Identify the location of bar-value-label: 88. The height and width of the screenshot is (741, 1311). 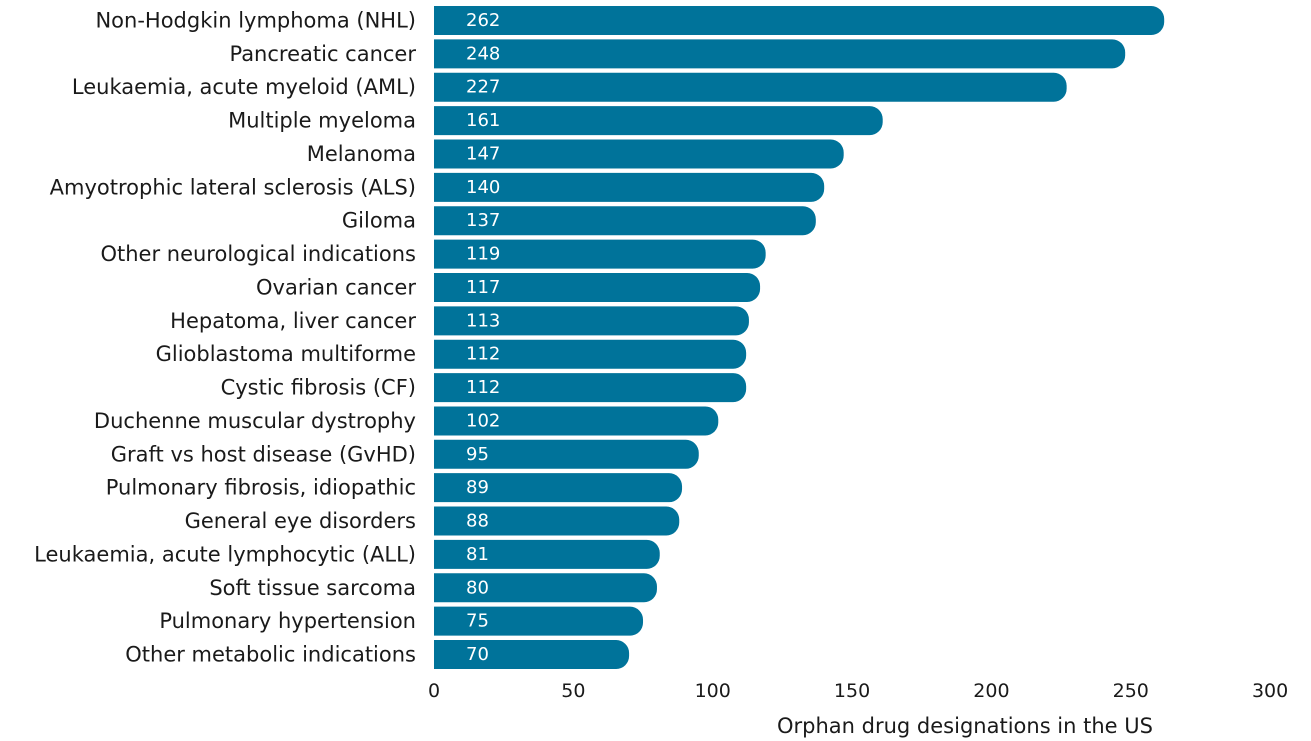
(477, 521).